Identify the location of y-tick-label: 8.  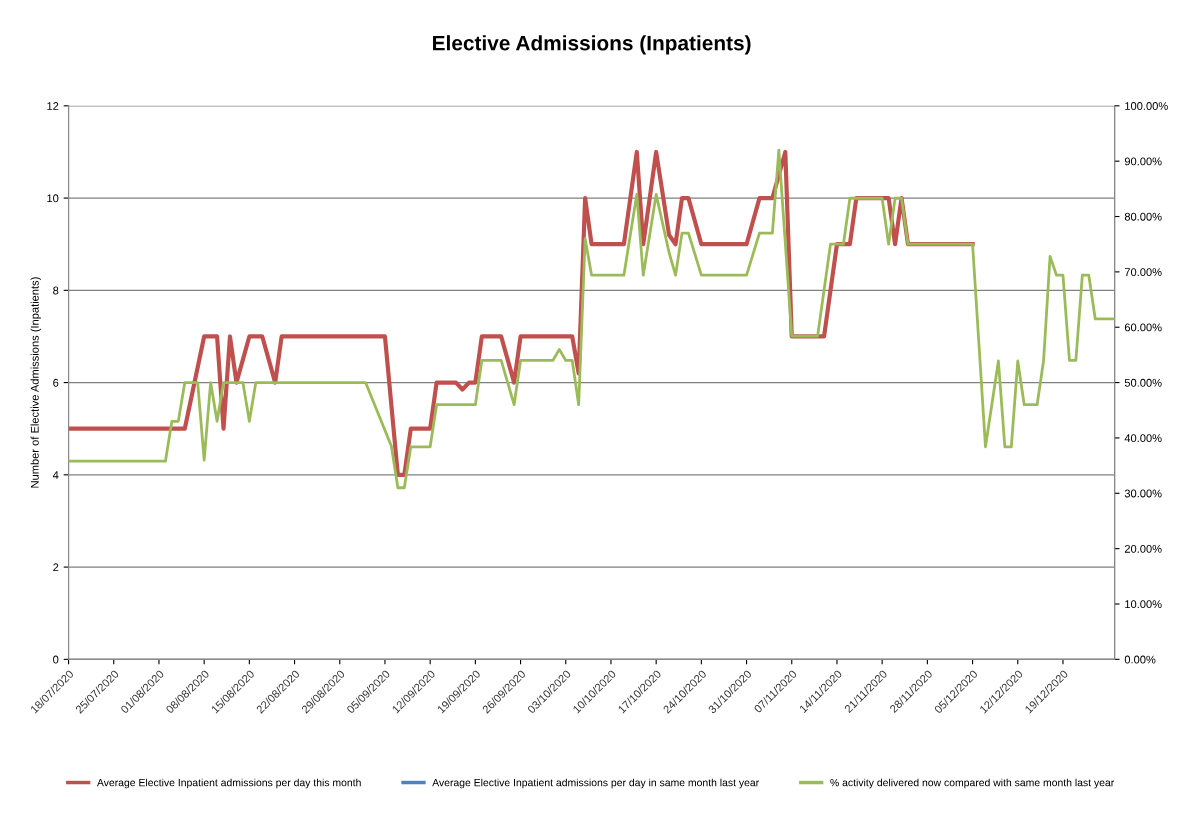
(56, 290).